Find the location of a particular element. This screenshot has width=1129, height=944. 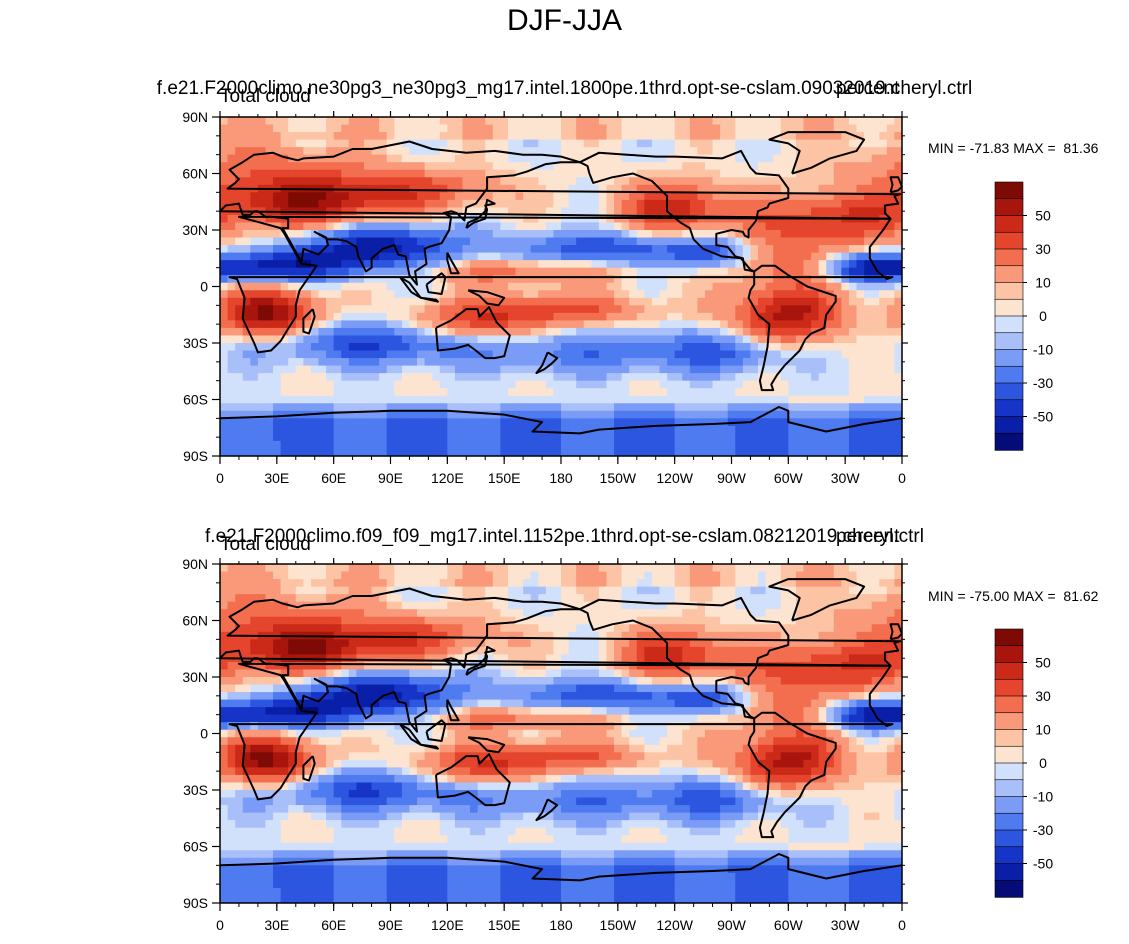

coastline is located at coordinates (547, 363).